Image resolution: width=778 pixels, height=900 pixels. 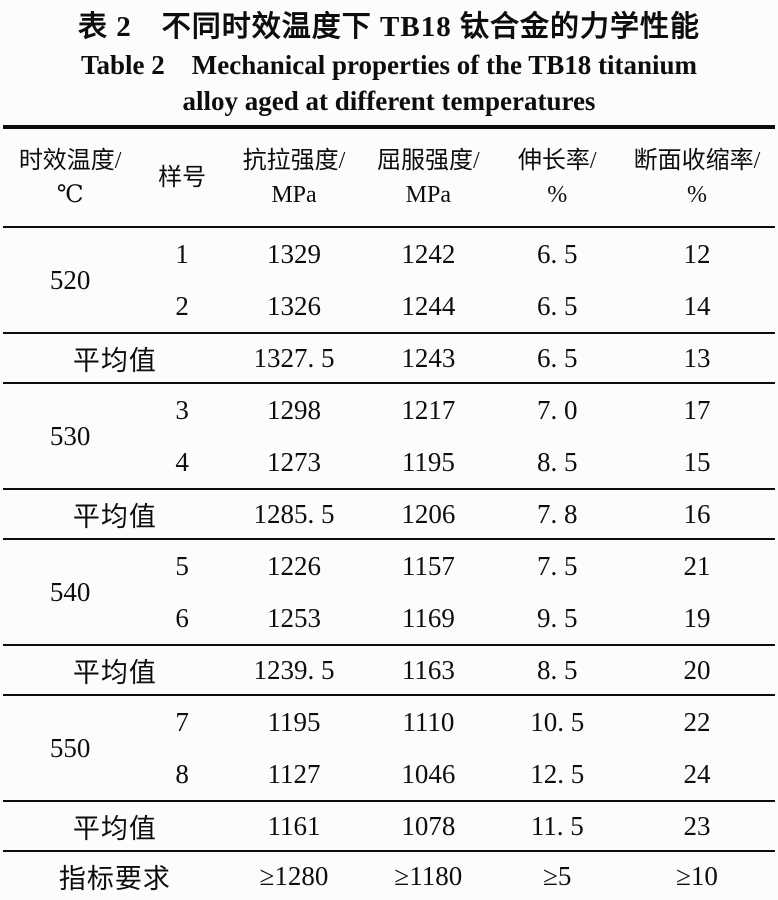 I want to click on reduction-cell: 24, so click(x=697, y=775).